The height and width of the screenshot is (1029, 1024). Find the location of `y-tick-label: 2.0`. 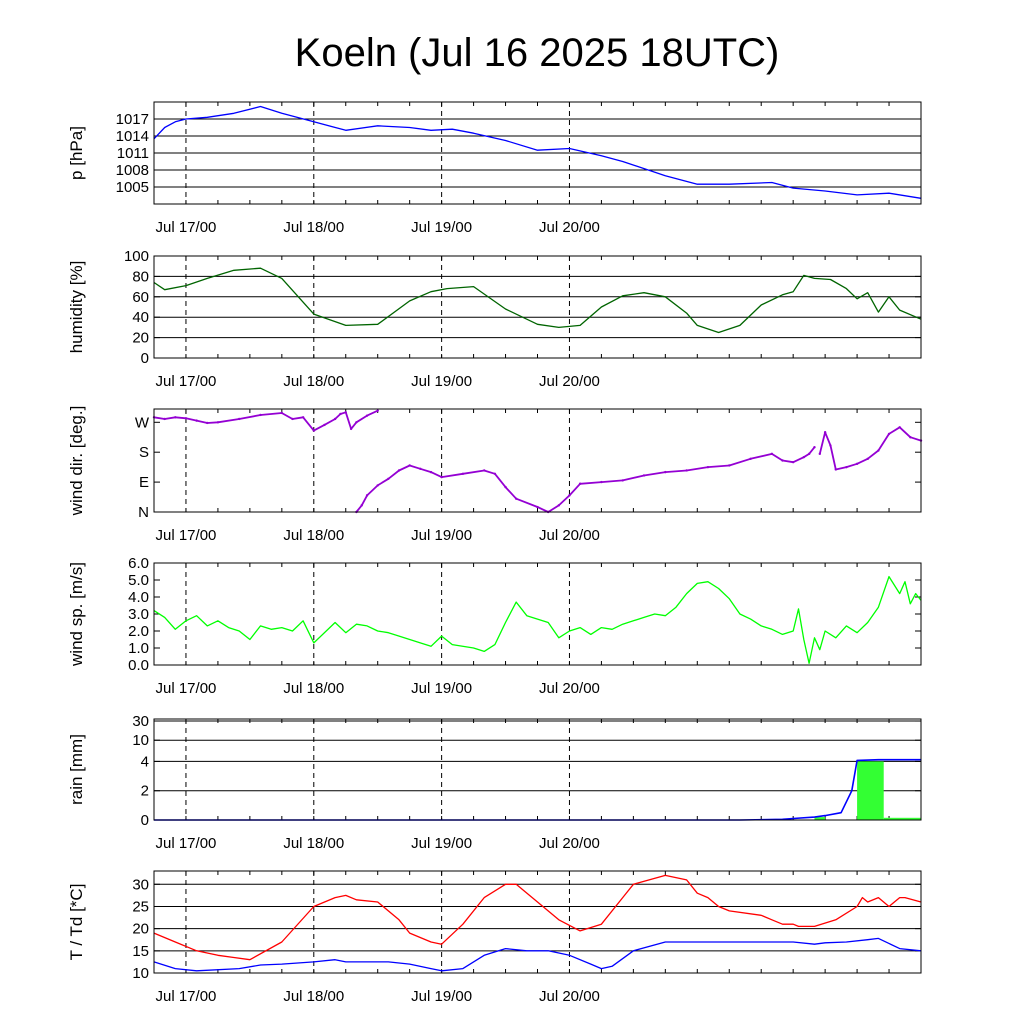

y-tick-label: 2.0 is located at coordinates (138, 631).